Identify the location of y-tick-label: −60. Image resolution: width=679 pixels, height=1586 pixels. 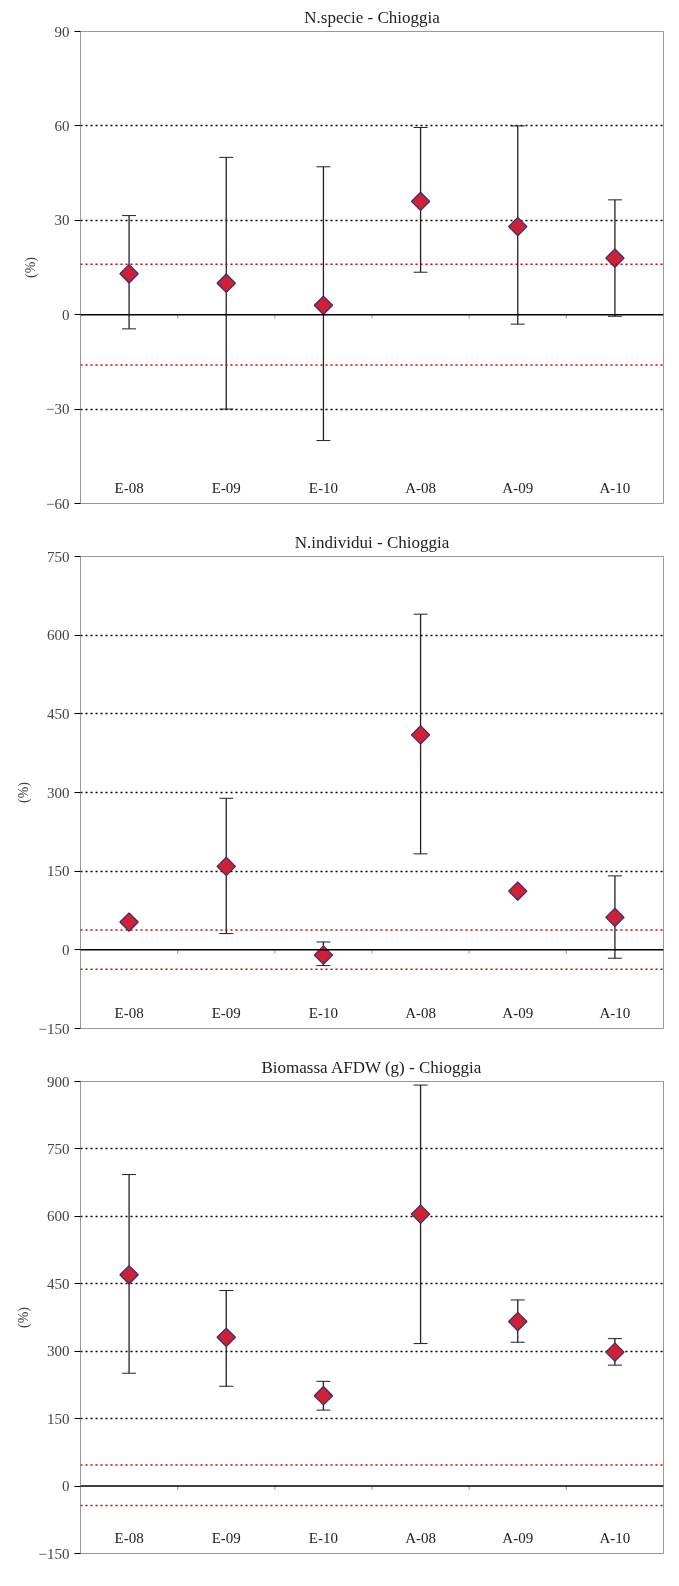
(58, 503).